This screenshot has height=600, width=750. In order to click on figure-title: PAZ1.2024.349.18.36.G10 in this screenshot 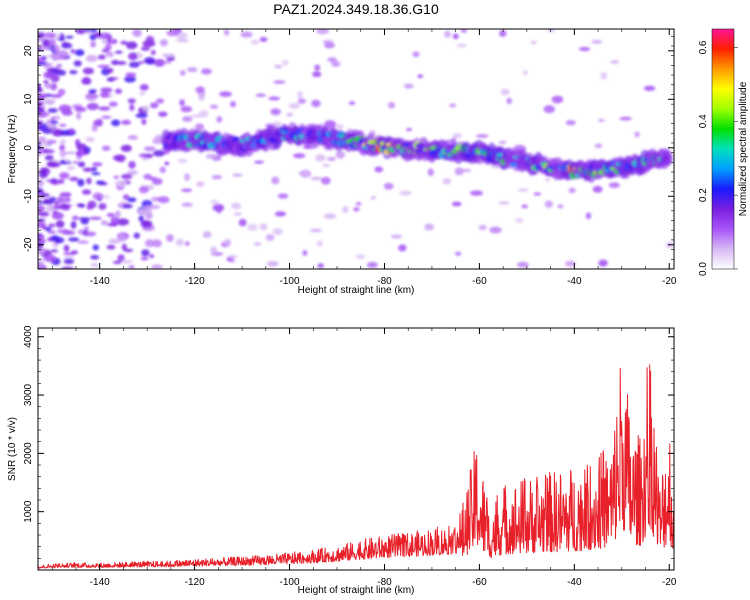, I will do `click(356, 9)`.